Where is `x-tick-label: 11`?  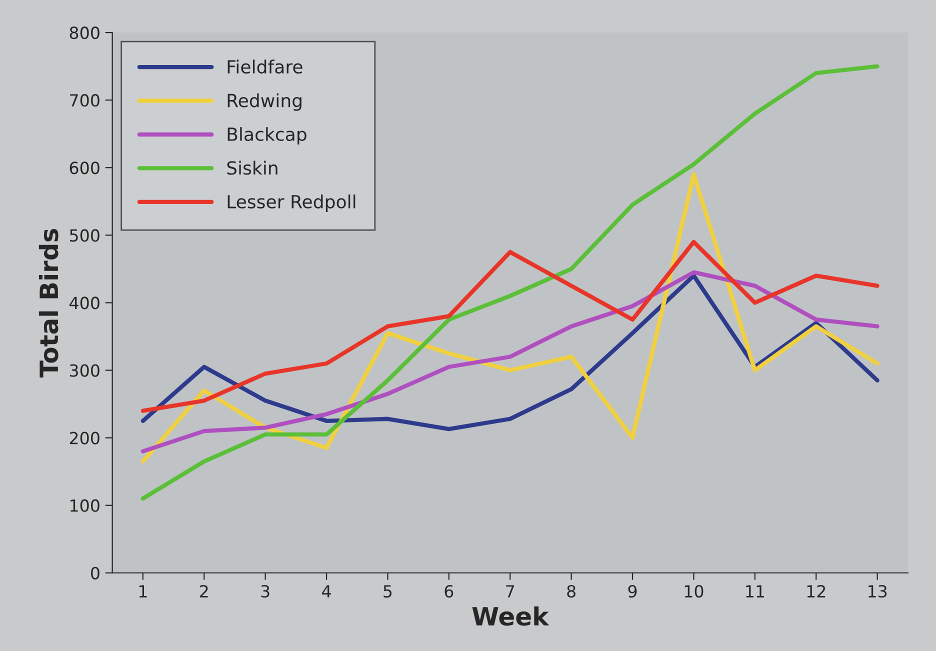 x-tick-label: 11 is located at coordinates (755, 591).